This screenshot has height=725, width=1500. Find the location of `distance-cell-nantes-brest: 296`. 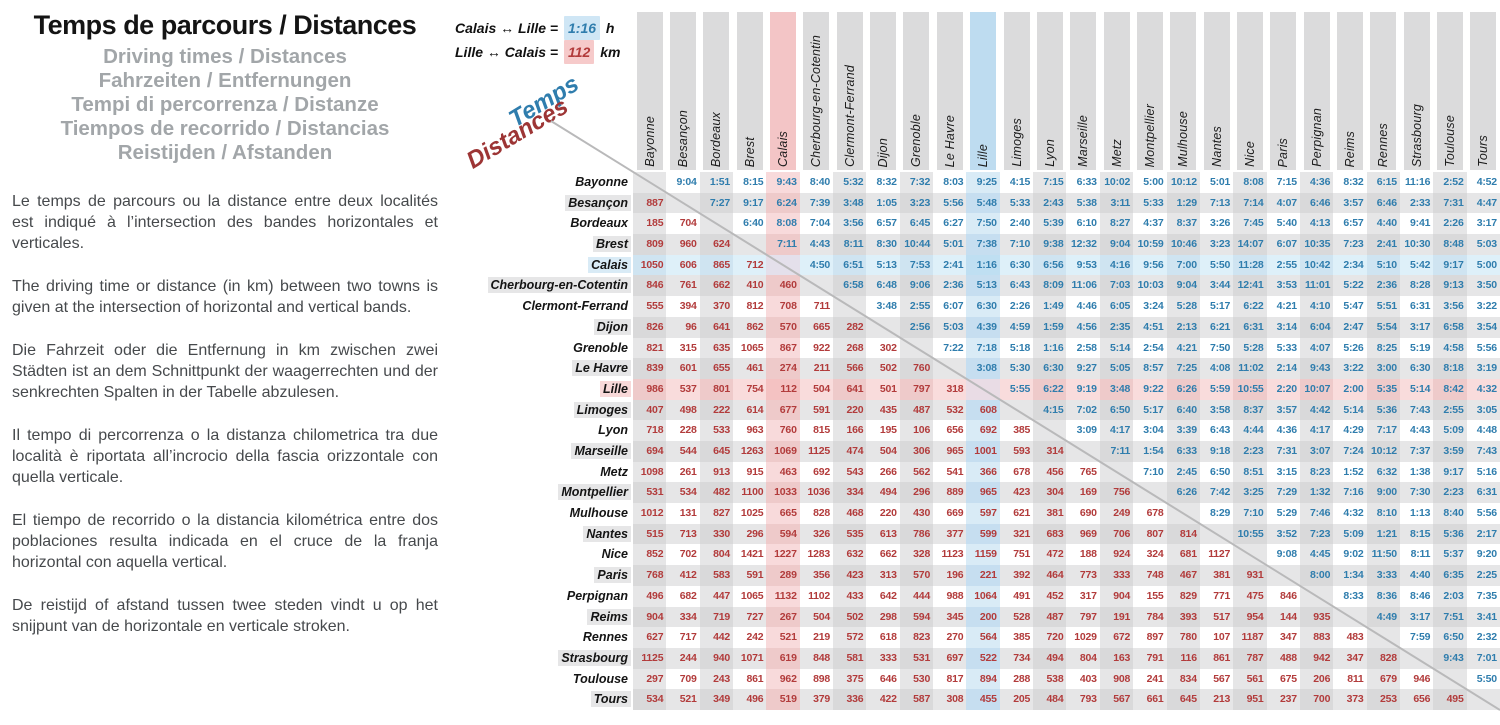

distance-cell-nantes-brest: 296 is located at coordinates (750, 534).